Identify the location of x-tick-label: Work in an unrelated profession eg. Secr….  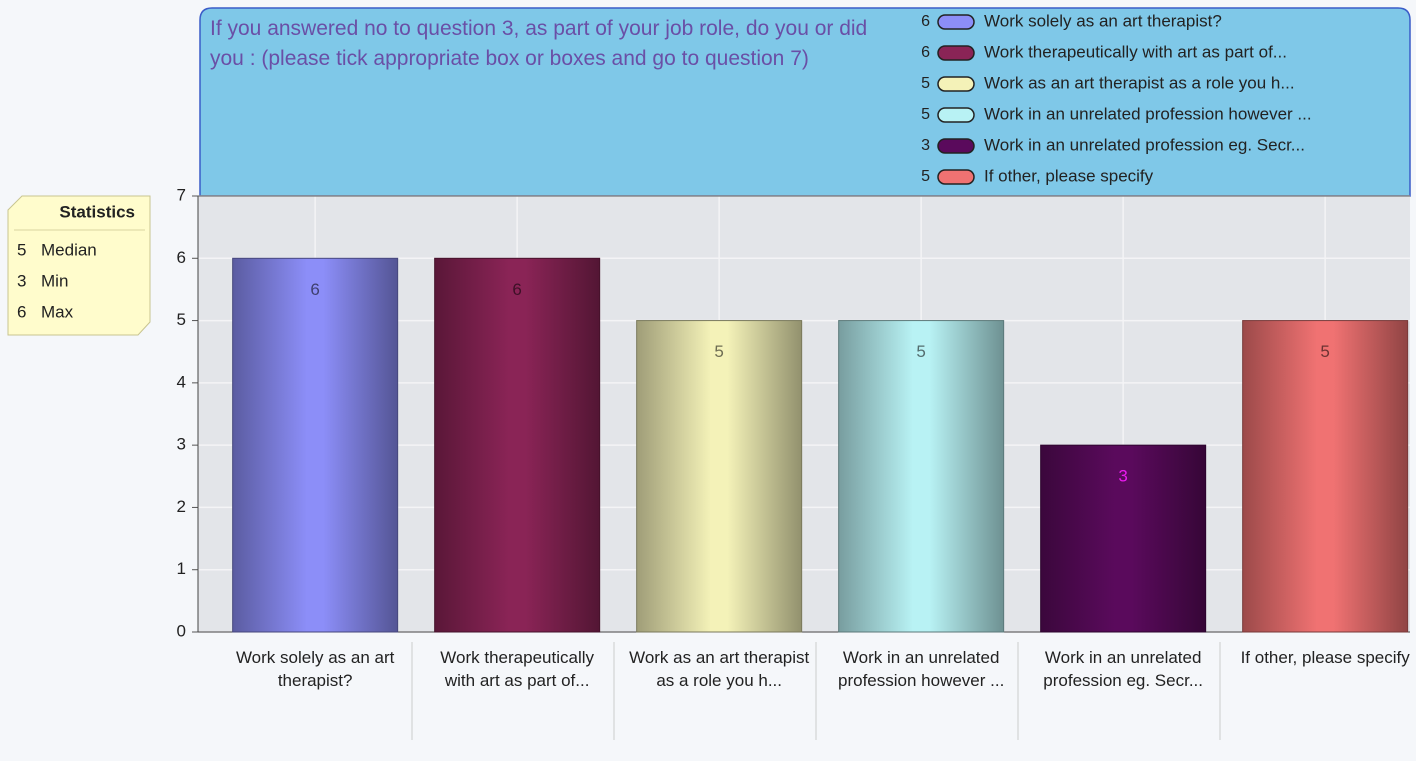
(1123, 669).